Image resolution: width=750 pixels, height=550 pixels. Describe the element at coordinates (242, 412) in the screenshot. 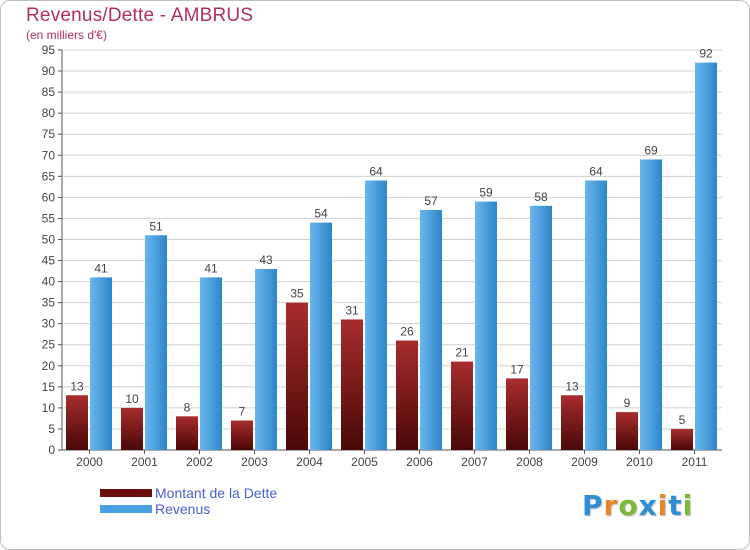

I see `data-label-debt: 7` at that location.